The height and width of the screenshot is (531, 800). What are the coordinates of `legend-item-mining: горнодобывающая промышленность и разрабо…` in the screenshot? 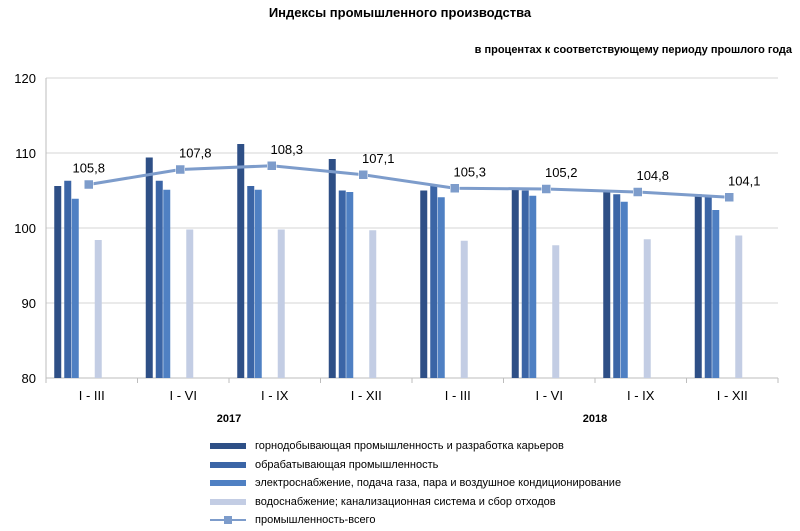 It's located at (413, 446).